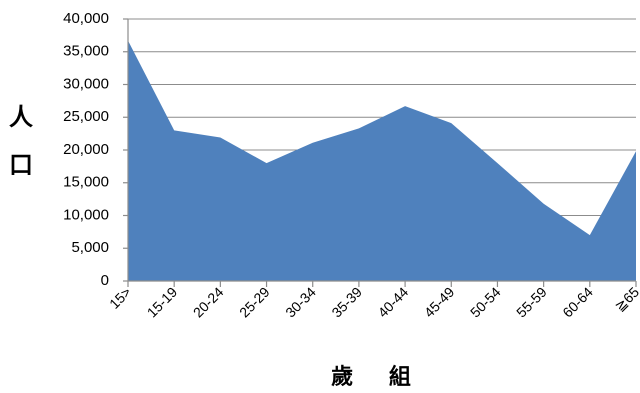 The height and width of the screenshot is (393, 640). What do you see at coordinates (21, 117) in the screenshot?
I see `y-axis-label-char-0: 人` at bounding box center [21, 117].